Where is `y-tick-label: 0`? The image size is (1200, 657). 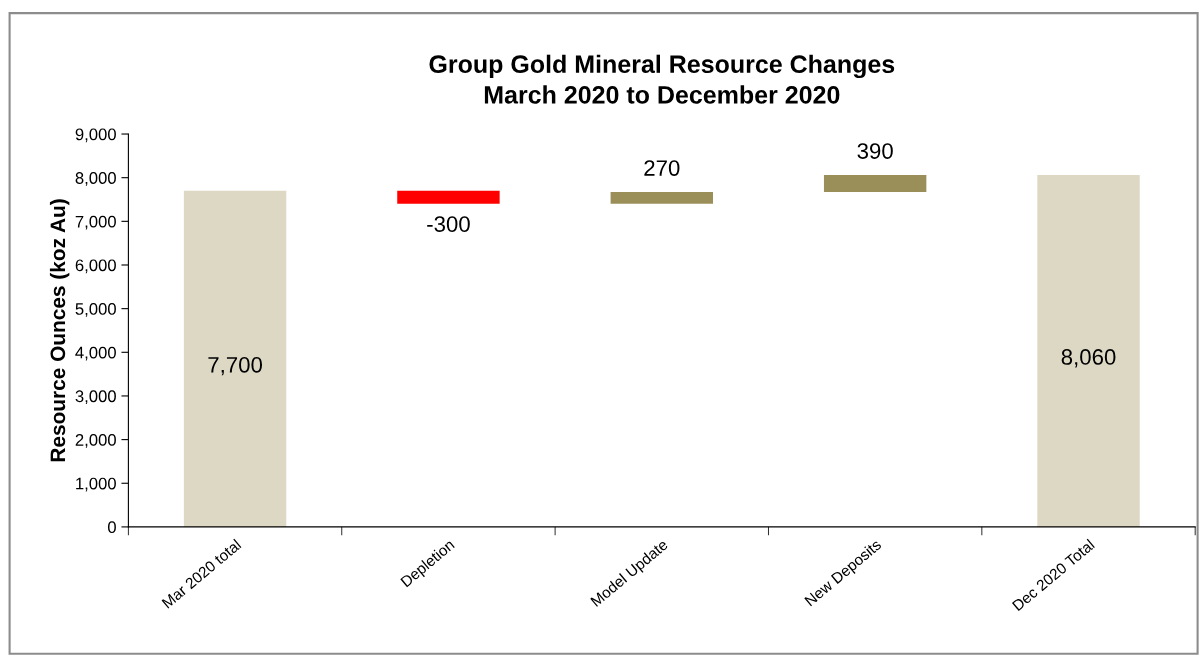 y-tick-label: 0 is located at coordinates (111, 527).